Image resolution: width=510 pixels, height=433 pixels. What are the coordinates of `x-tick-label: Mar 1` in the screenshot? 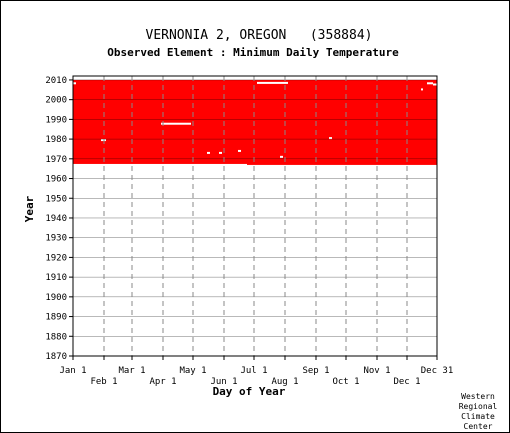 It's located at (131, 371).